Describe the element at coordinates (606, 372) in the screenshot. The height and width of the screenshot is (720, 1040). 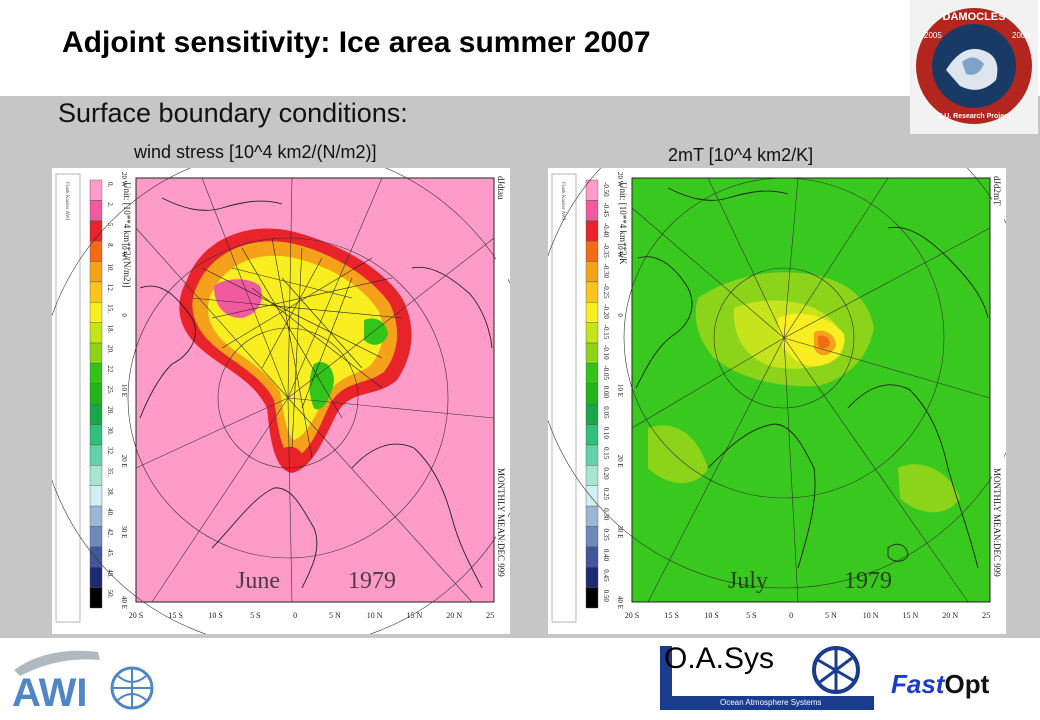
I see `legend-tick-label: -0.05` at that location.